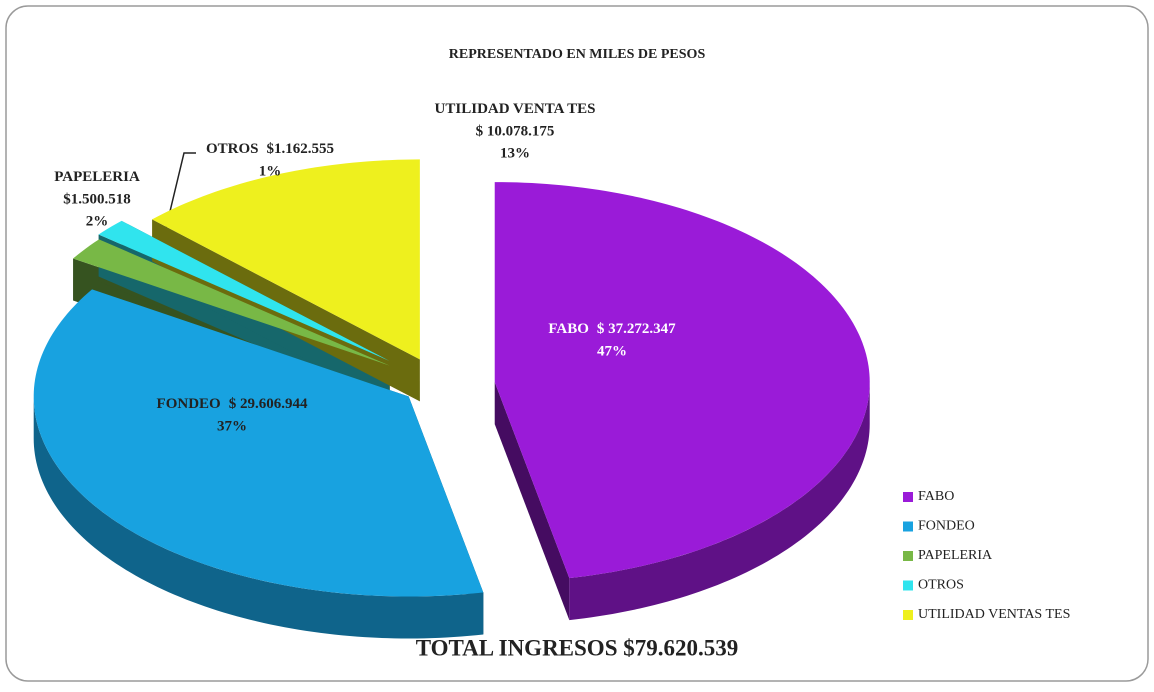 This screenshot has width=1154, height=692. Describe the element at coordinates (97, 199) in the screenshot. I see `value-label: $1.500.518` at that location.